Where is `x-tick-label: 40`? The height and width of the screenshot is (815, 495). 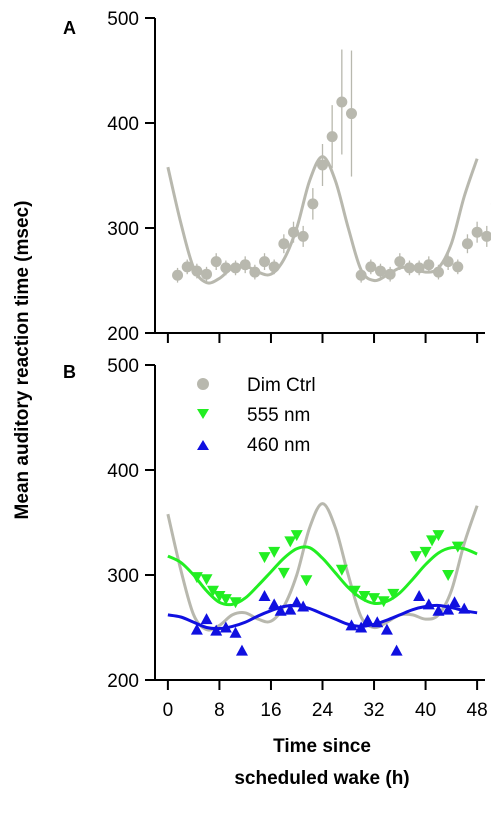
x-tick-label: 40 is located at coordinates (425, 710).